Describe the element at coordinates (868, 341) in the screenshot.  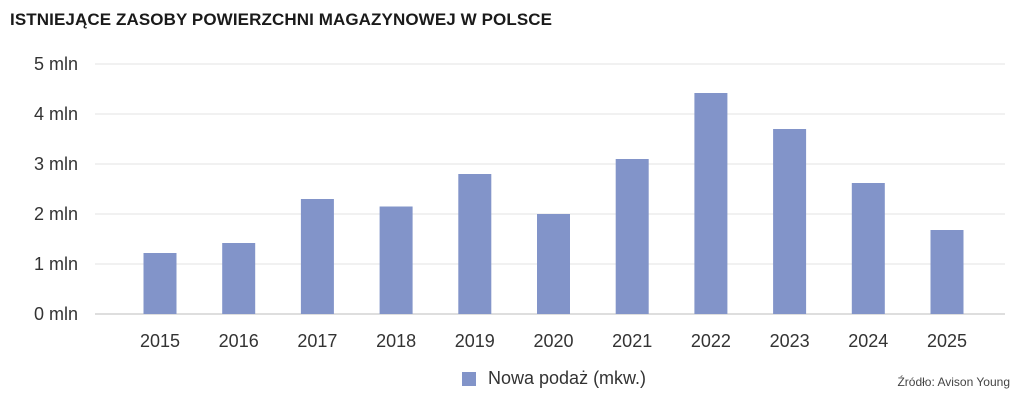
I see `x-tick-label: 2024` at that location.